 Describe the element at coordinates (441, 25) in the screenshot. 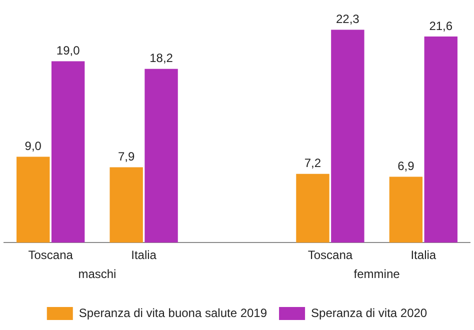

I see `data-label: 21,6` at that location.